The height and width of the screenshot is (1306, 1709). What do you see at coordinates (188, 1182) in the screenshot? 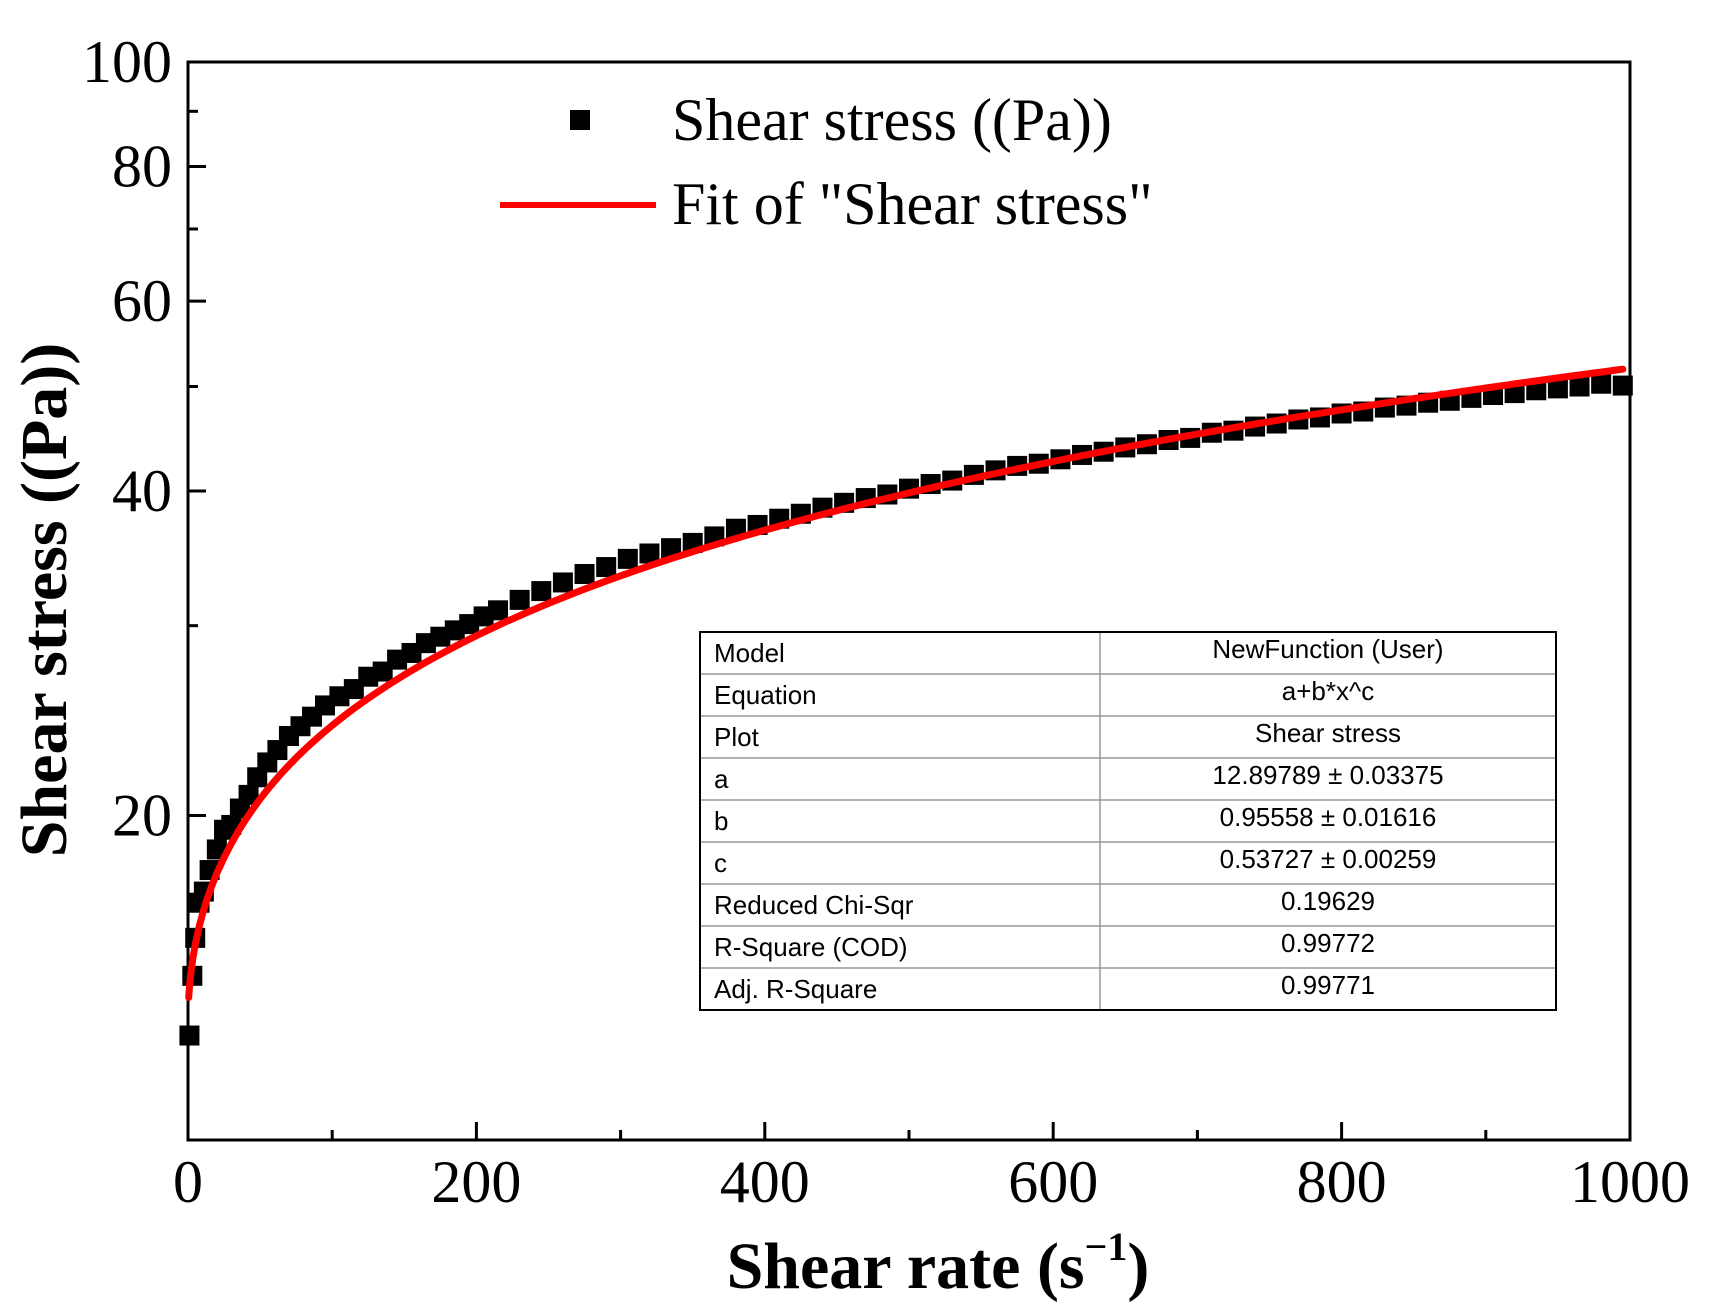
I see `x-tick-label: 0` at bounding box center [188, 1182].